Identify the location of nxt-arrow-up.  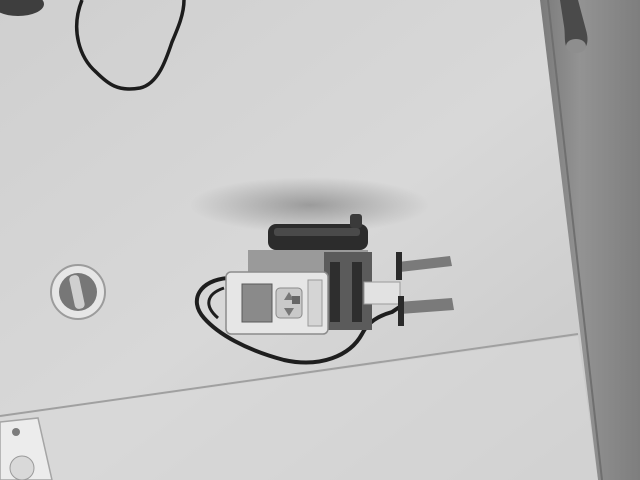
(289, 296).